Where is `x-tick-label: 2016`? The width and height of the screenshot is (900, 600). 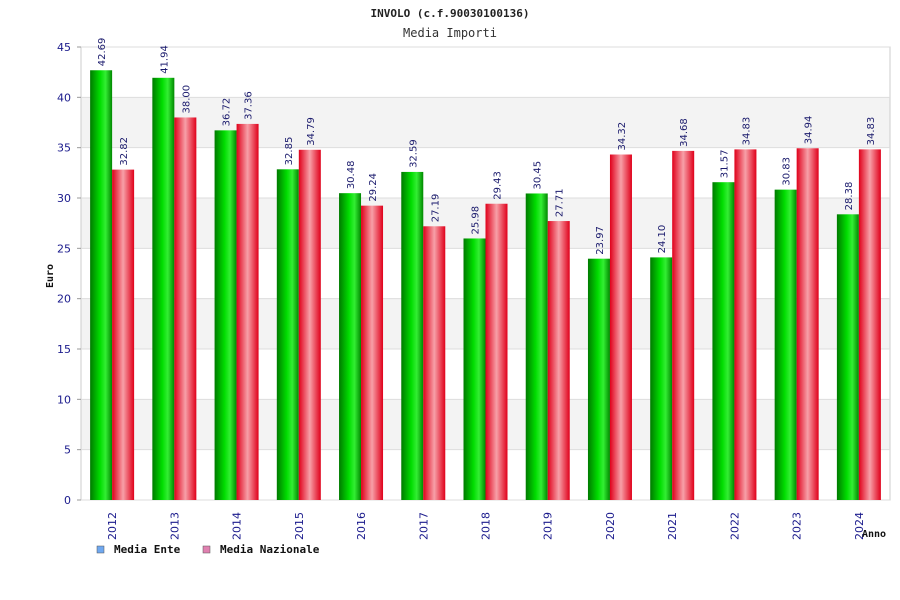 x-tick-label: 2016 is located at coordinates (361, 526).